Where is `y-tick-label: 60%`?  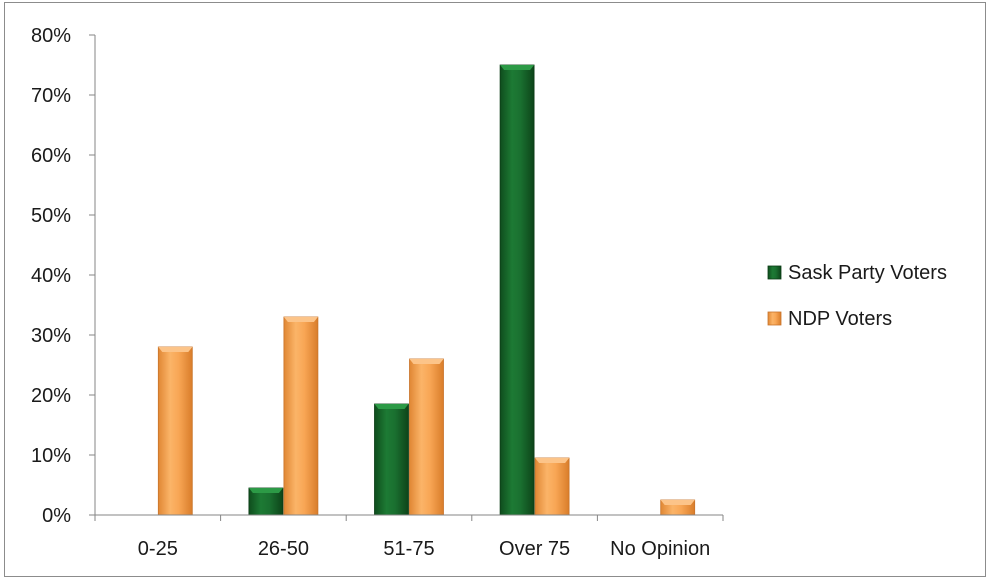
y-tick-label: 60% is located at coordinates (51, 156).